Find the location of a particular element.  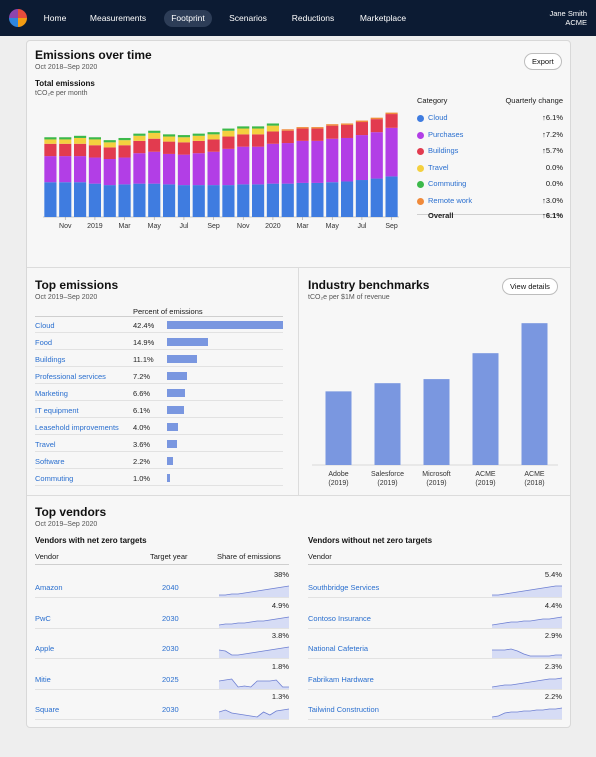

legend-label: Buildings is located at coordinates (443, 150).